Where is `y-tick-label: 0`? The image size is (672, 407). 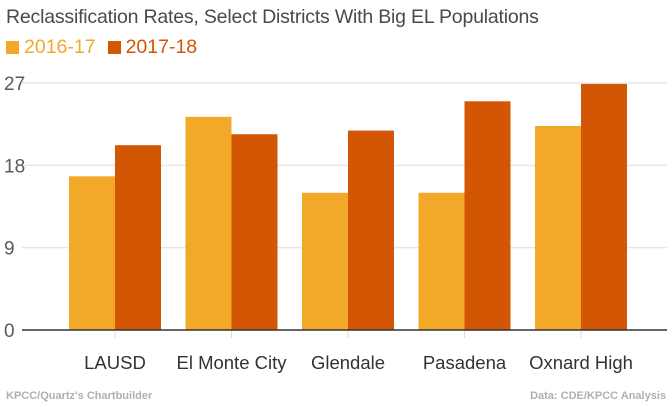 y-tick-label: 0 is located at coordinates (9, 331).